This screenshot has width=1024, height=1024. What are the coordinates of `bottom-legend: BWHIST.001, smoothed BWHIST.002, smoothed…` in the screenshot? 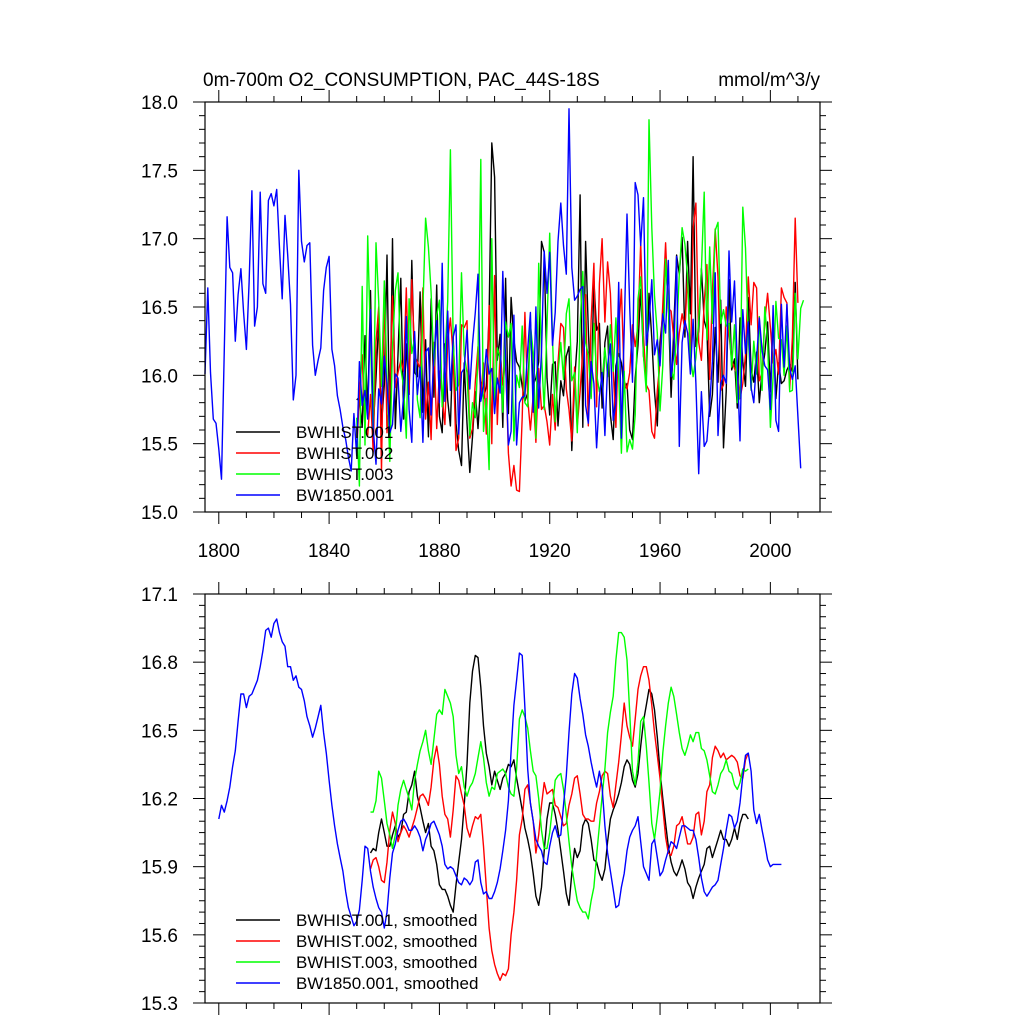 It's located at (357, 952).